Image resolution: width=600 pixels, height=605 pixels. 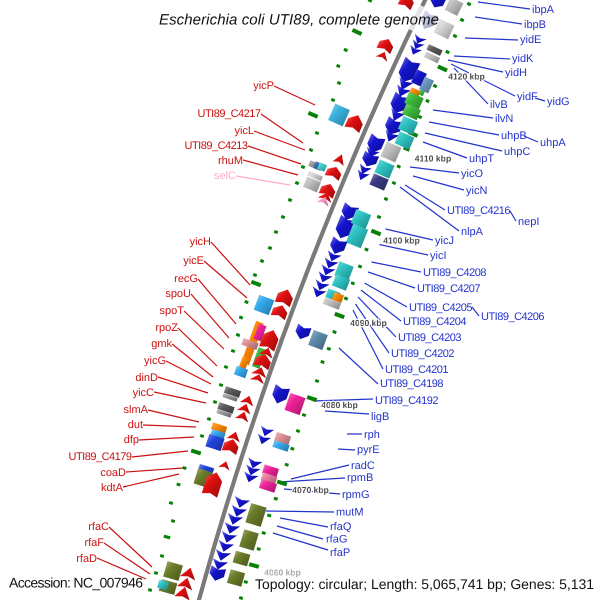 I want to click on svg-text: spoU, so click(x=178, y=294).